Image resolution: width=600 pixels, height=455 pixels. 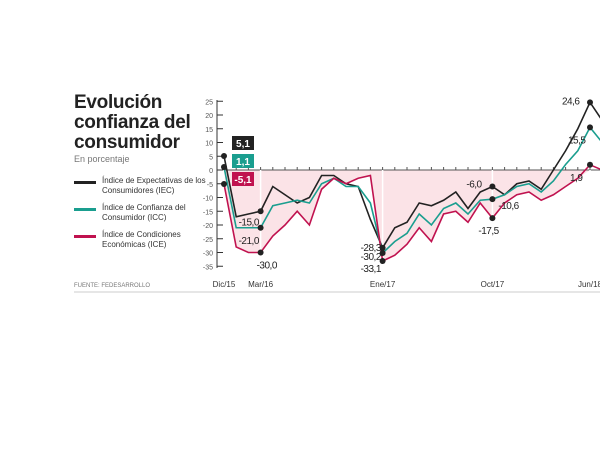 I want to click on y-tick-label: -25, so click(x=208, y=240).